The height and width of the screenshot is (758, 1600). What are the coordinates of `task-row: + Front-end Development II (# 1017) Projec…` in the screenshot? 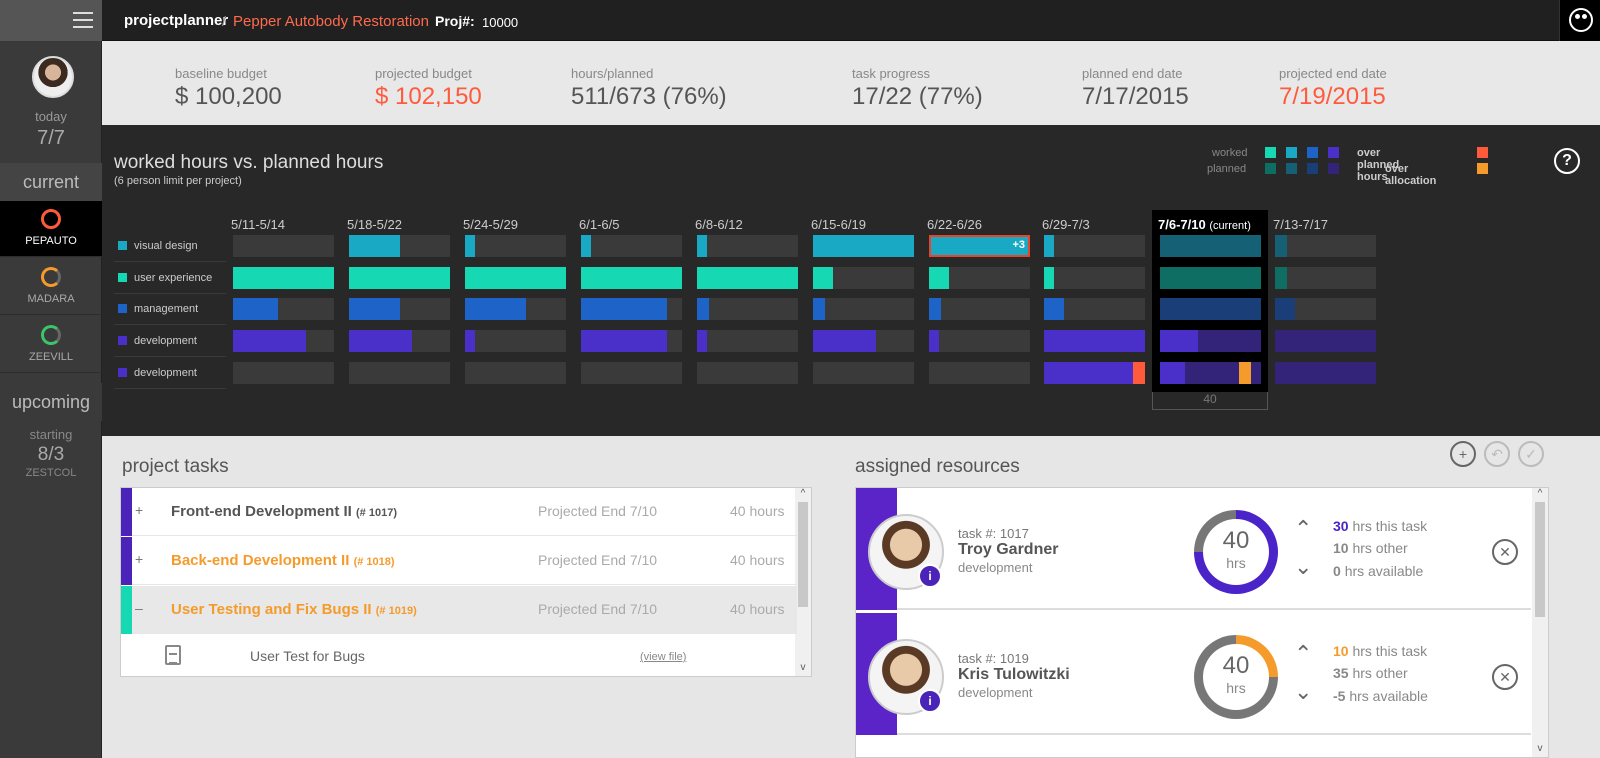 It's located at (459, 512).